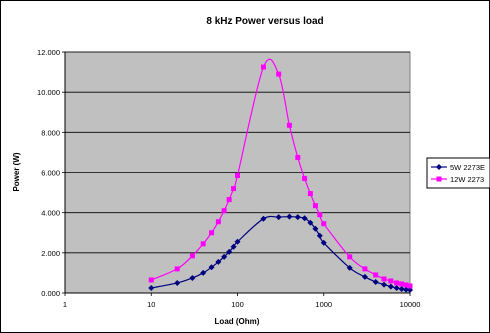  What do you see at coordinates (65, 304) in the screenshot?
I see `x-tick-label: 1` at bounding box center [65, 304].